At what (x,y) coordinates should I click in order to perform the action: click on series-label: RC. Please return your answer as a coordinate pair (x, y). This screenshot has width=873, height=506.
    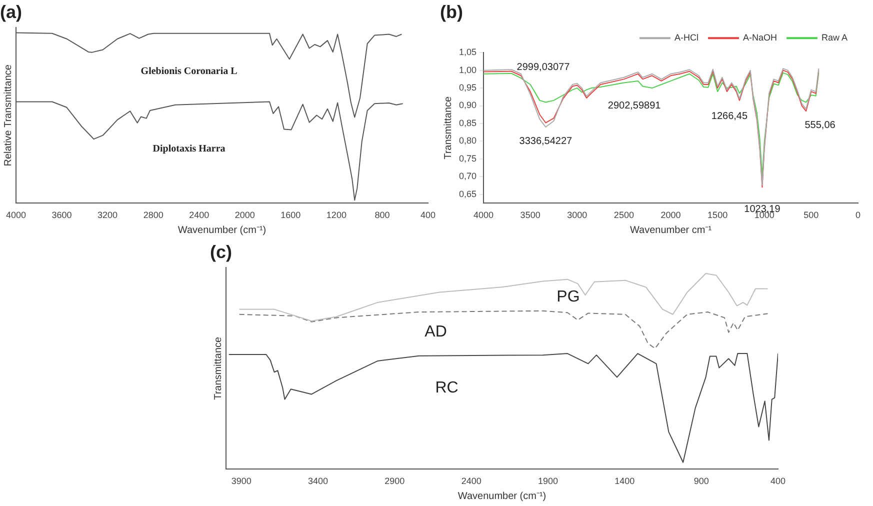
    Looking at the image, I should click on (446, 387).